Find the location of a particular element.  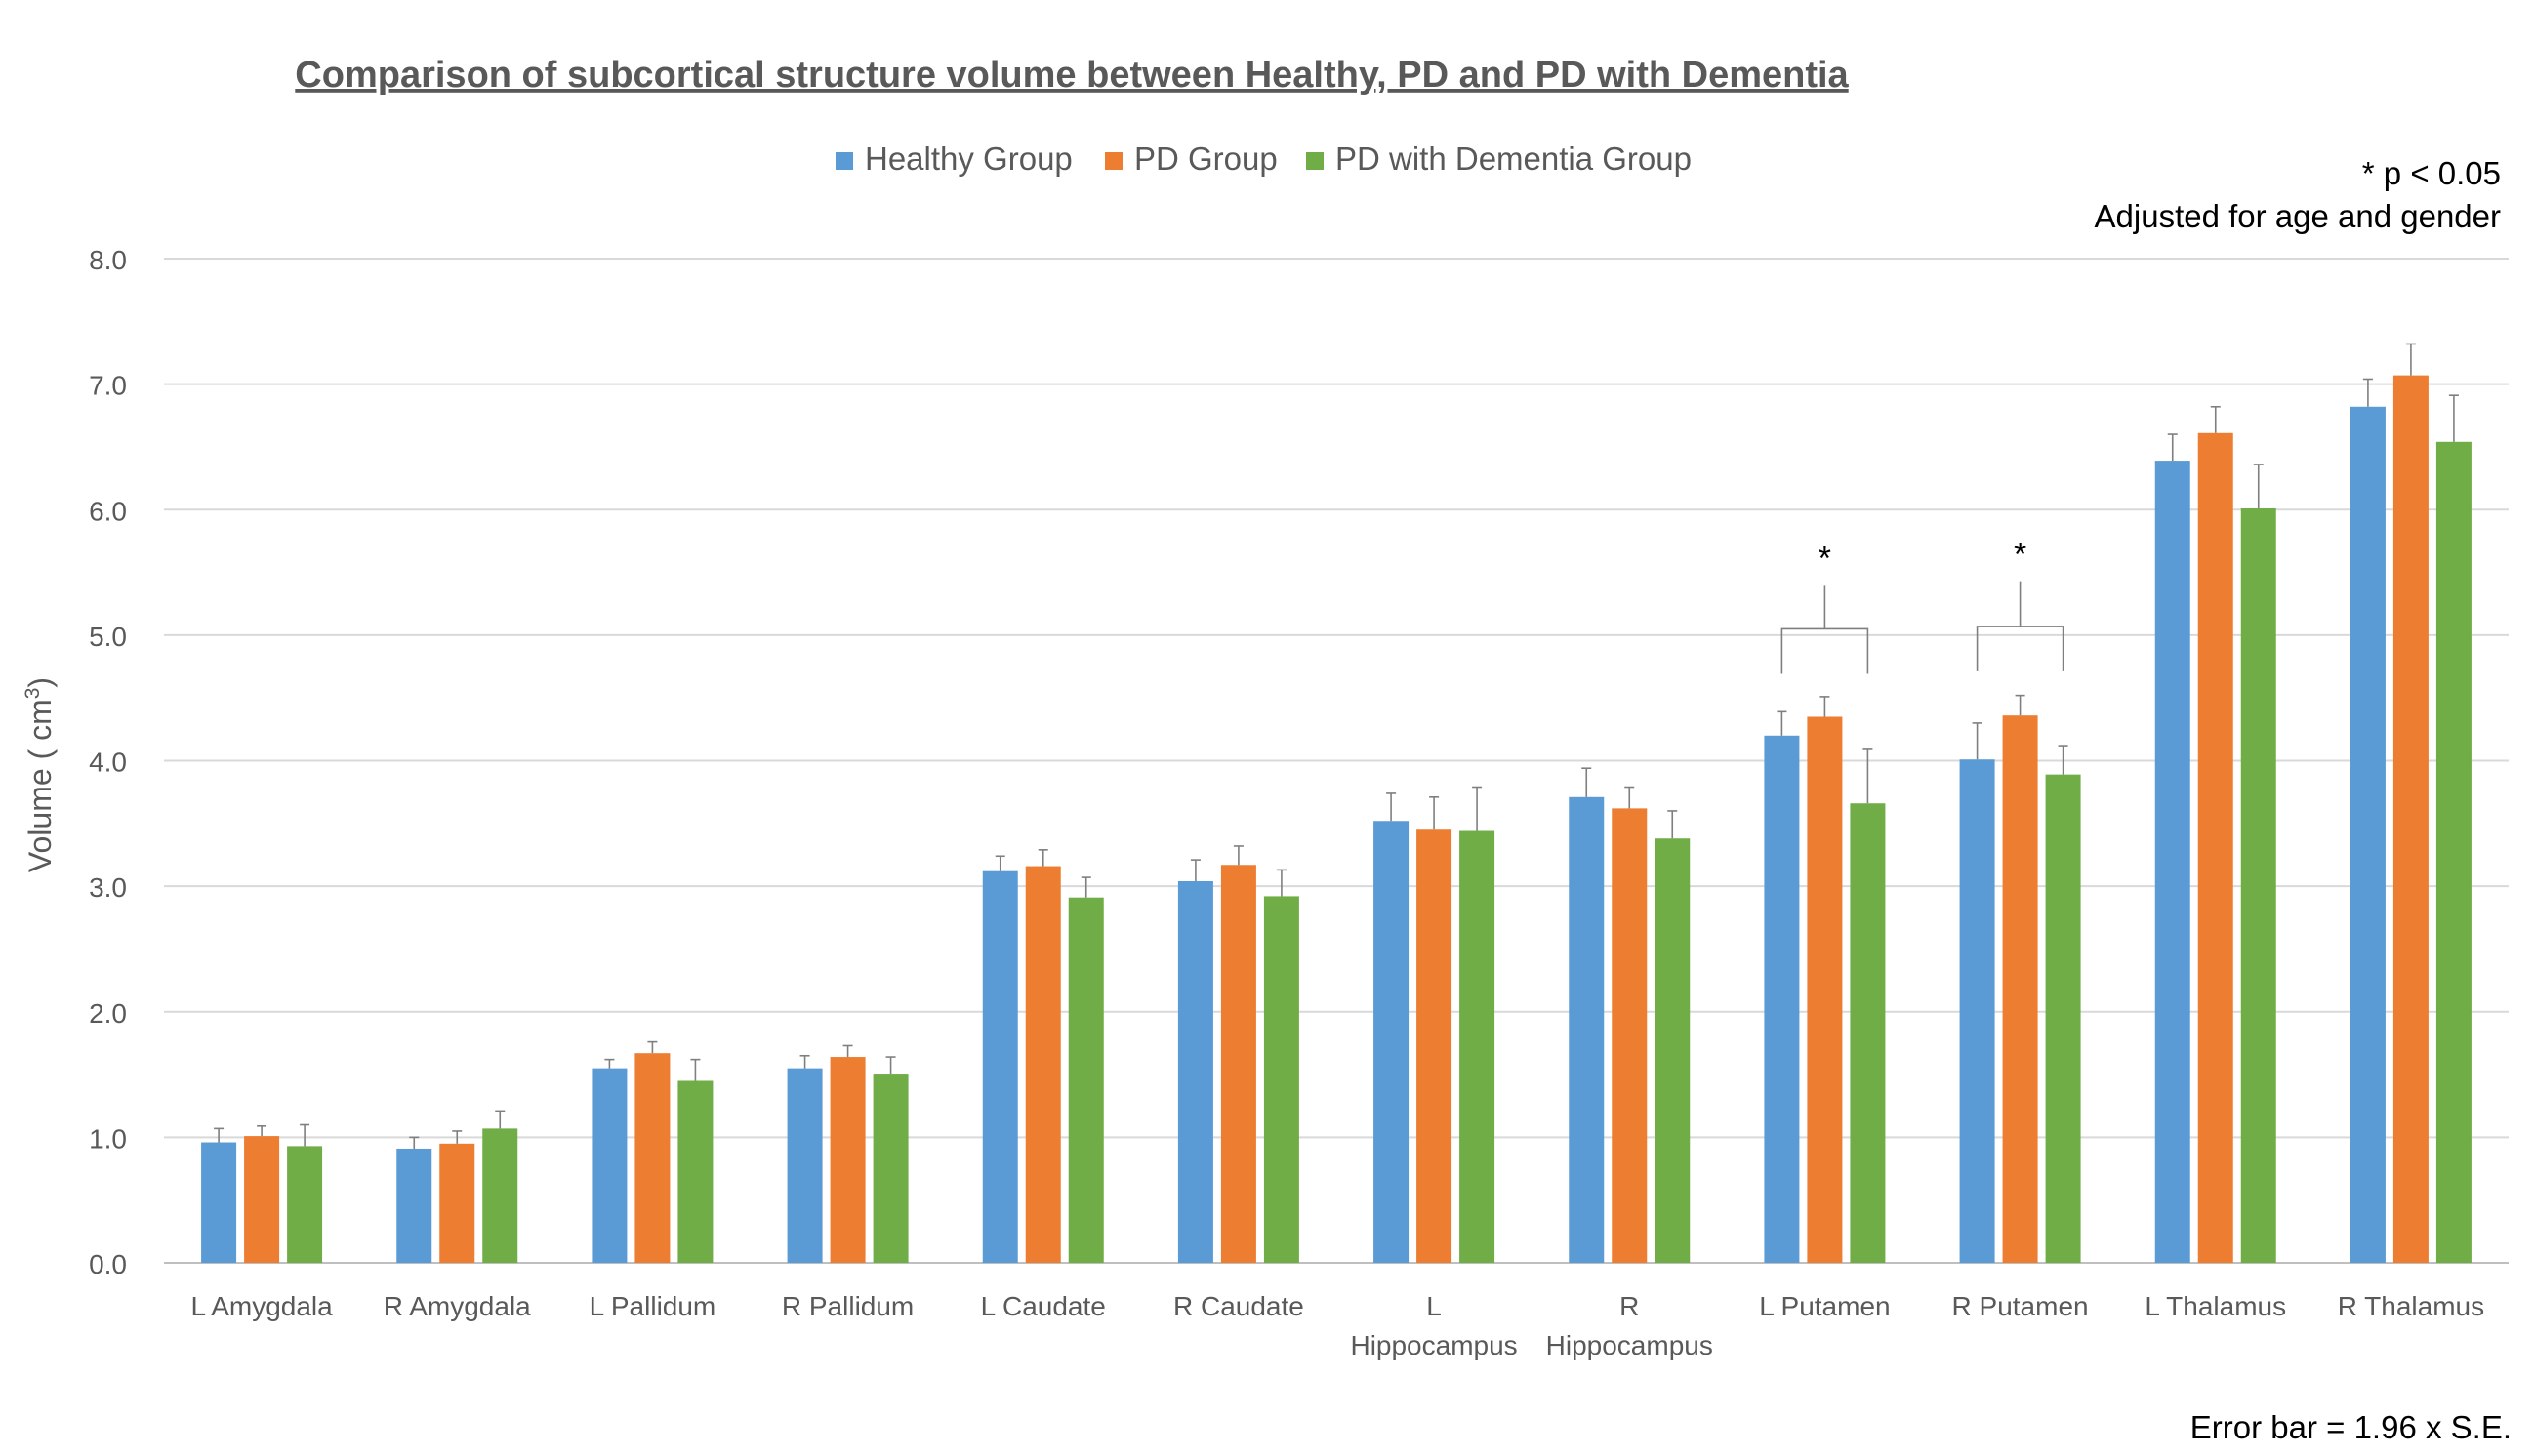

pvalue-note: * p < 0.05 is located at coordinates (2431, 173).